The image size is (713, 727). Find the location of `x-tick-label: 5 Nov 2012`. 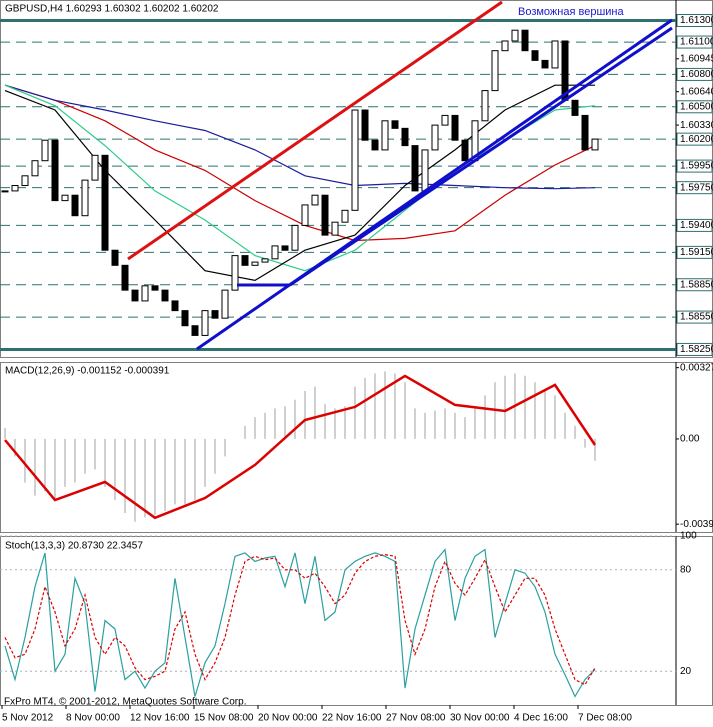

x-tick-label: 5 Nov 2012 is located at coordinates (28, 718).